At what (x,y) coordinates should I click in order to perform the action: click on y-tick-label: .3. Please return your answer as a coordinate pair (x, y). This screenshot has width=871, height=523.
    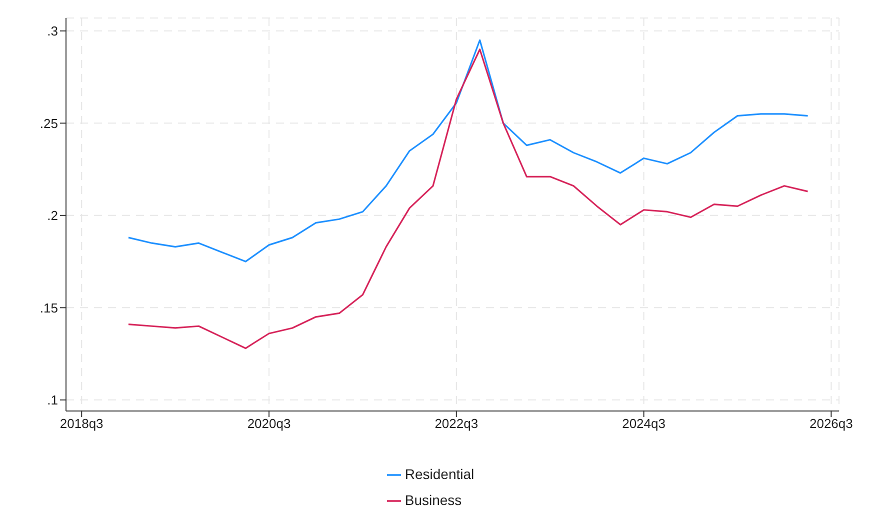
    Looking at the image, I should click on (52, 31).